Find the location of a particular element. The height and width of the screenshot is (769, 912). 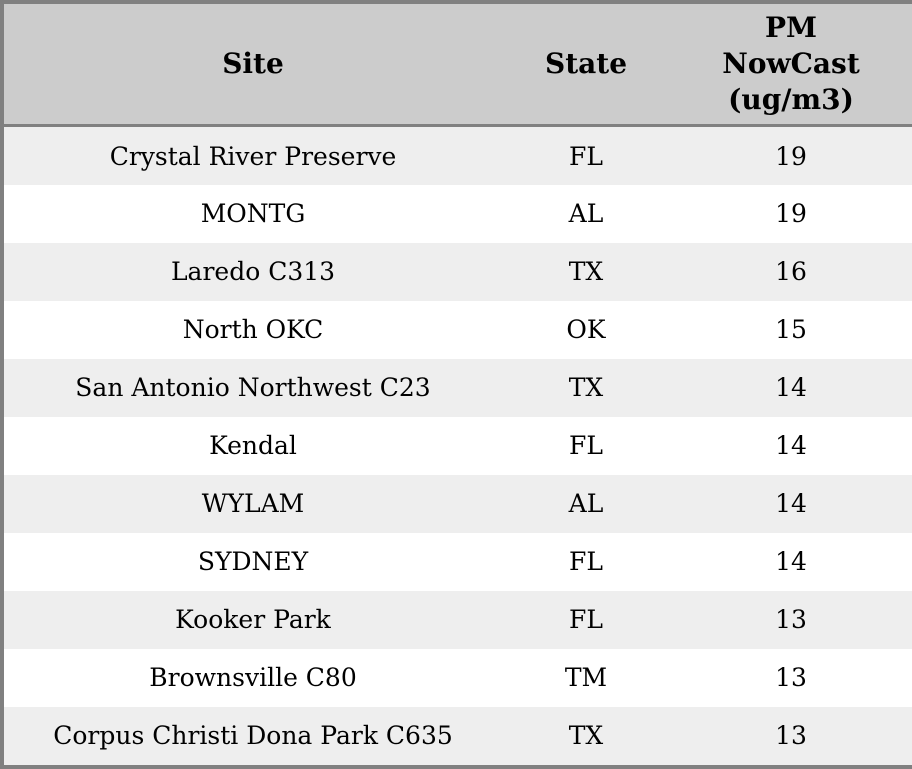

table-row: MONTG AL 19 is located at coordinates (457, 214).